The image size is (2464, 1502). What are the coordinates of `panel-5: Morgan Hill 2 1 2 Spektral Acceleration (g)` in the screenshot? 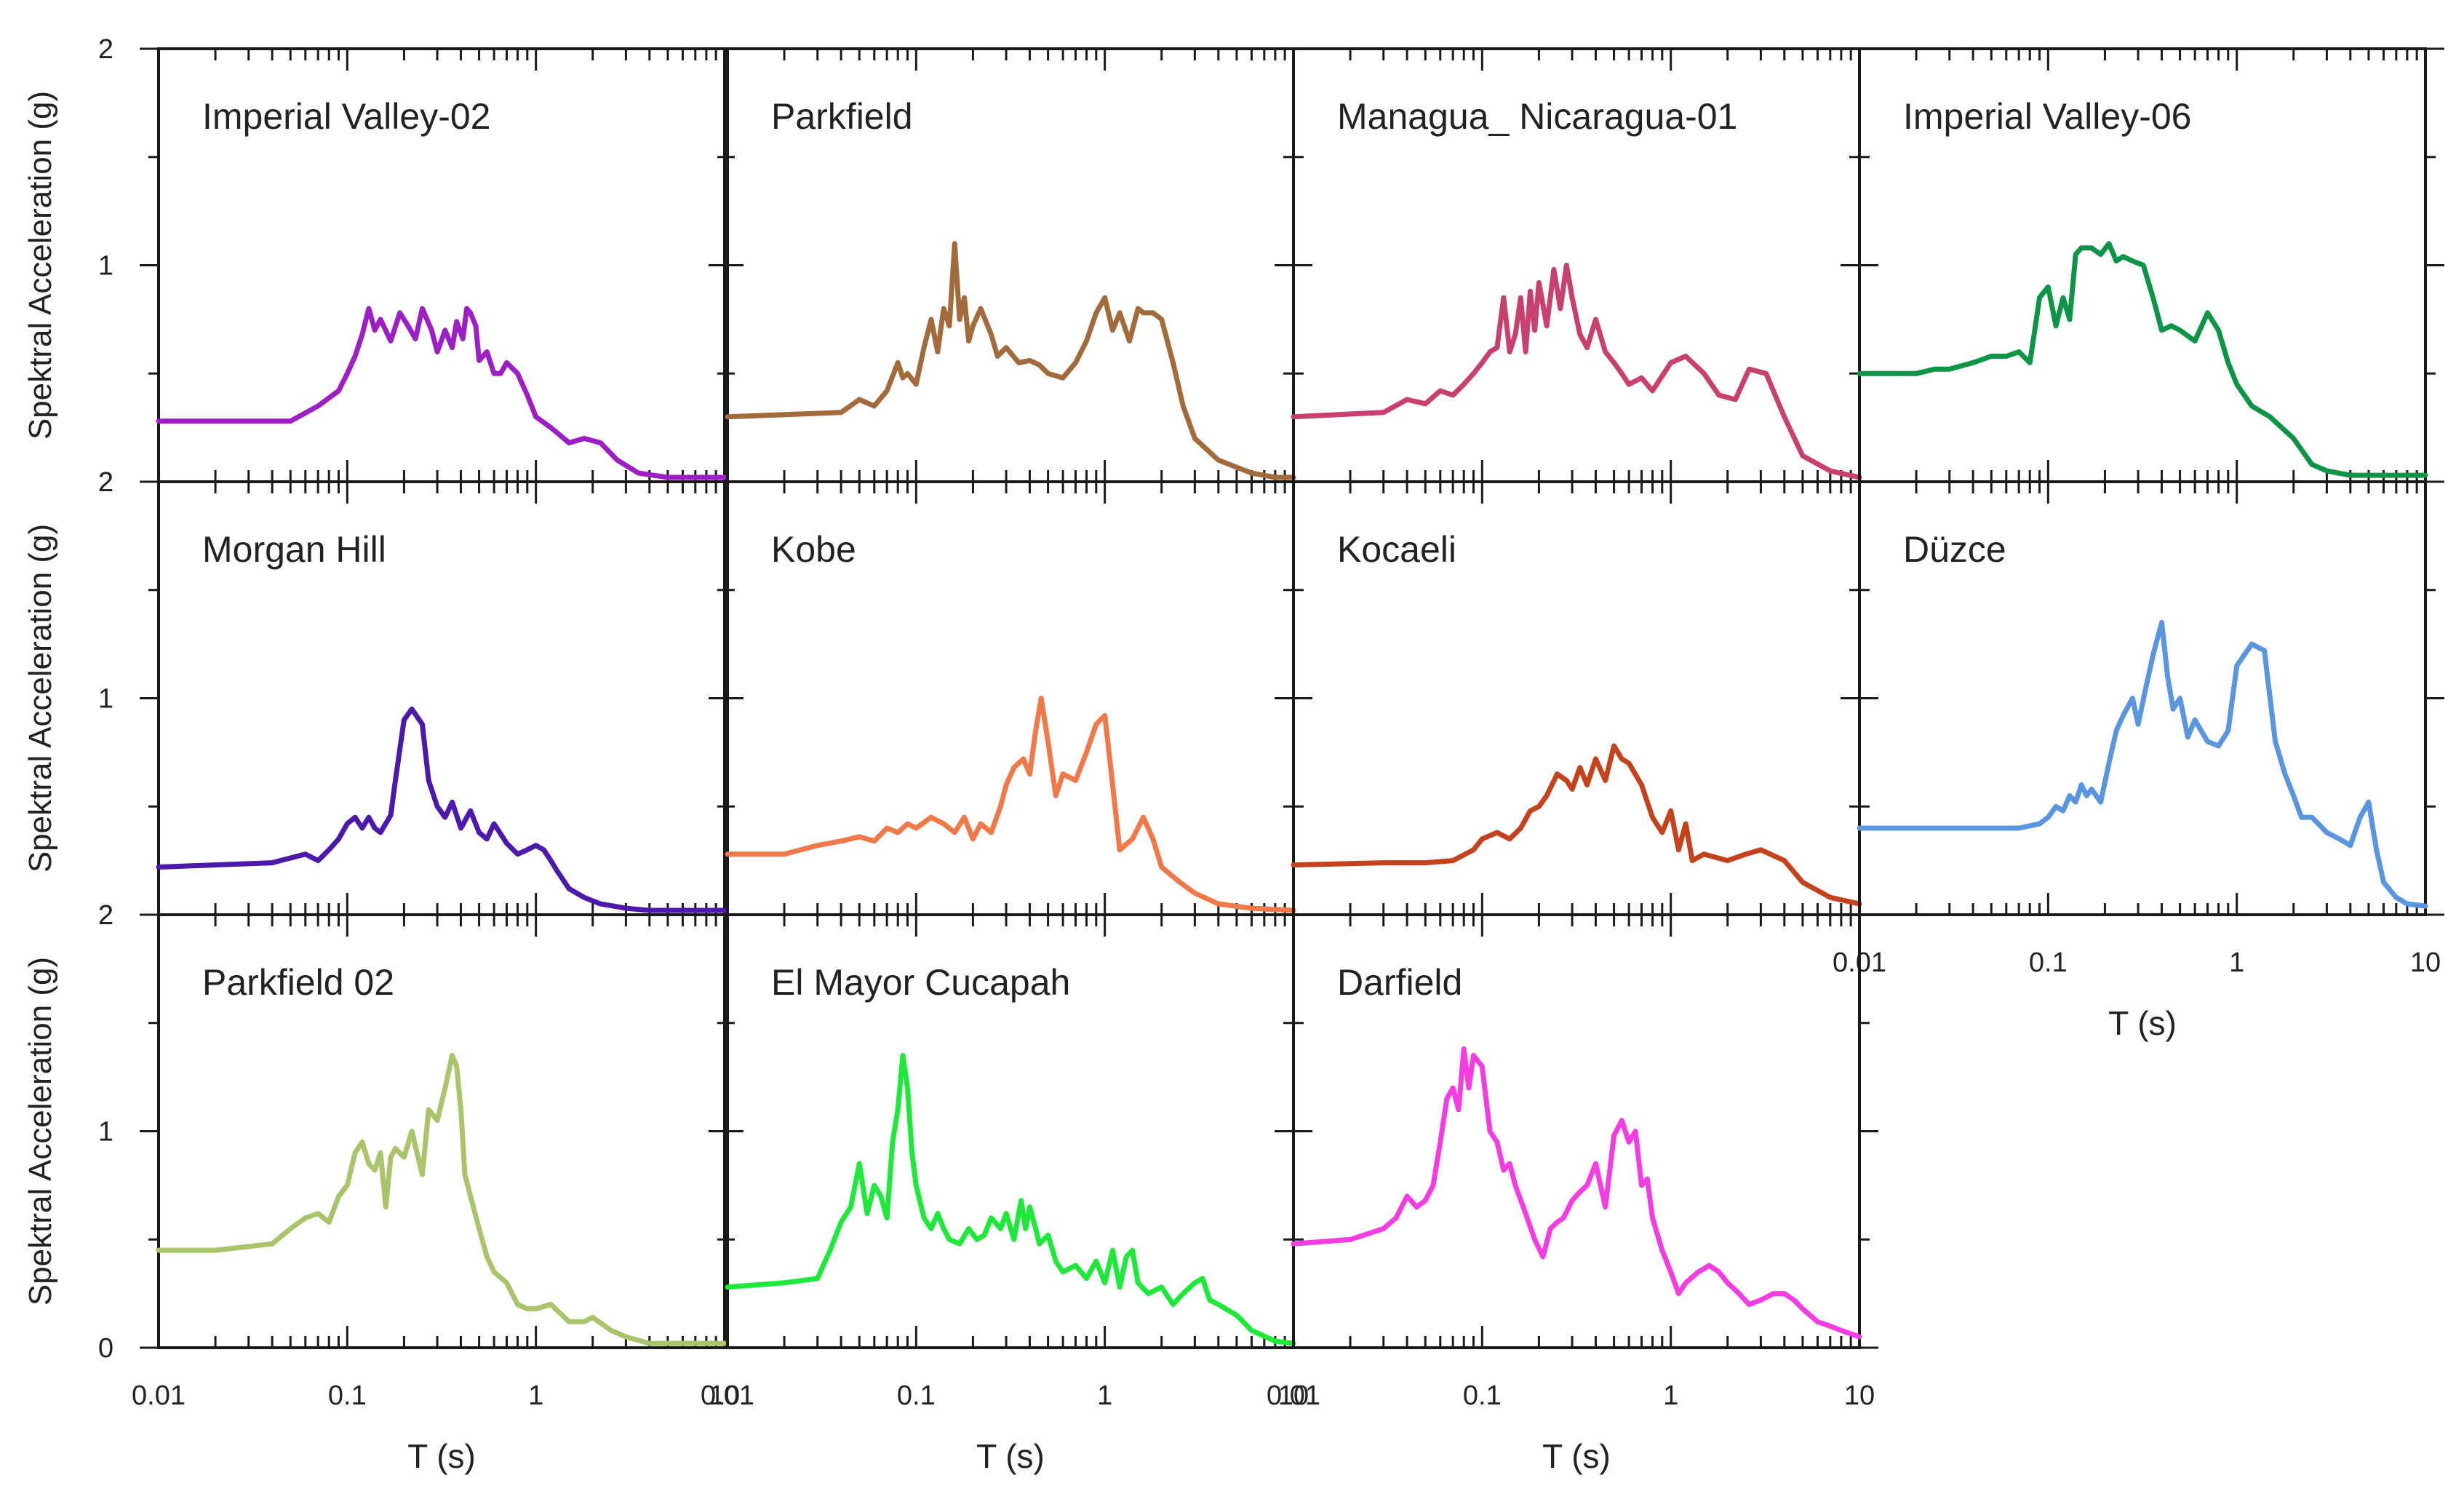 It's located at (383, 699).